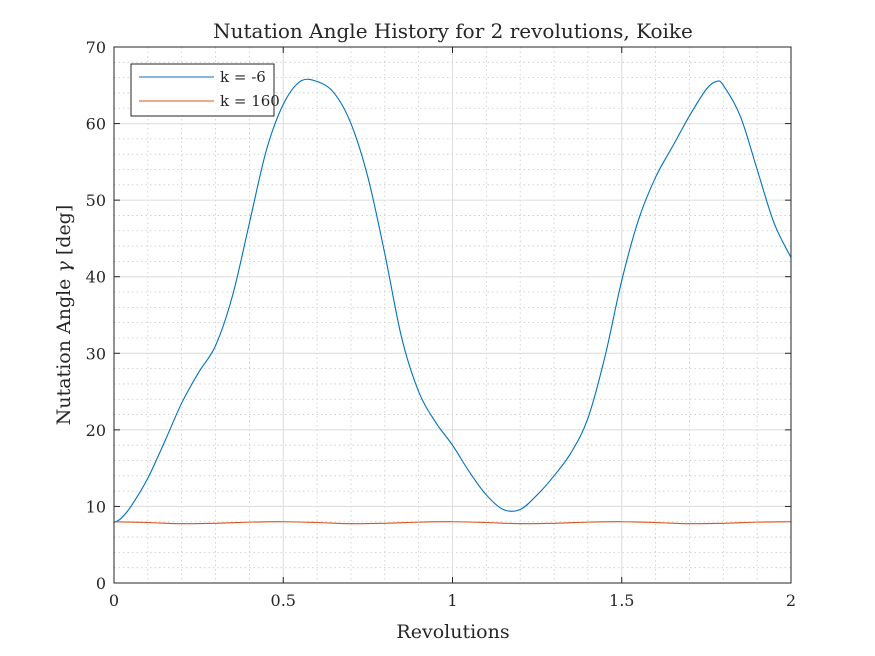 This screenshot has width=875, height=656. Describe the element at coordinates (250, 101) in the screenshot. I see `legend-label-2: k = 160` at that location.